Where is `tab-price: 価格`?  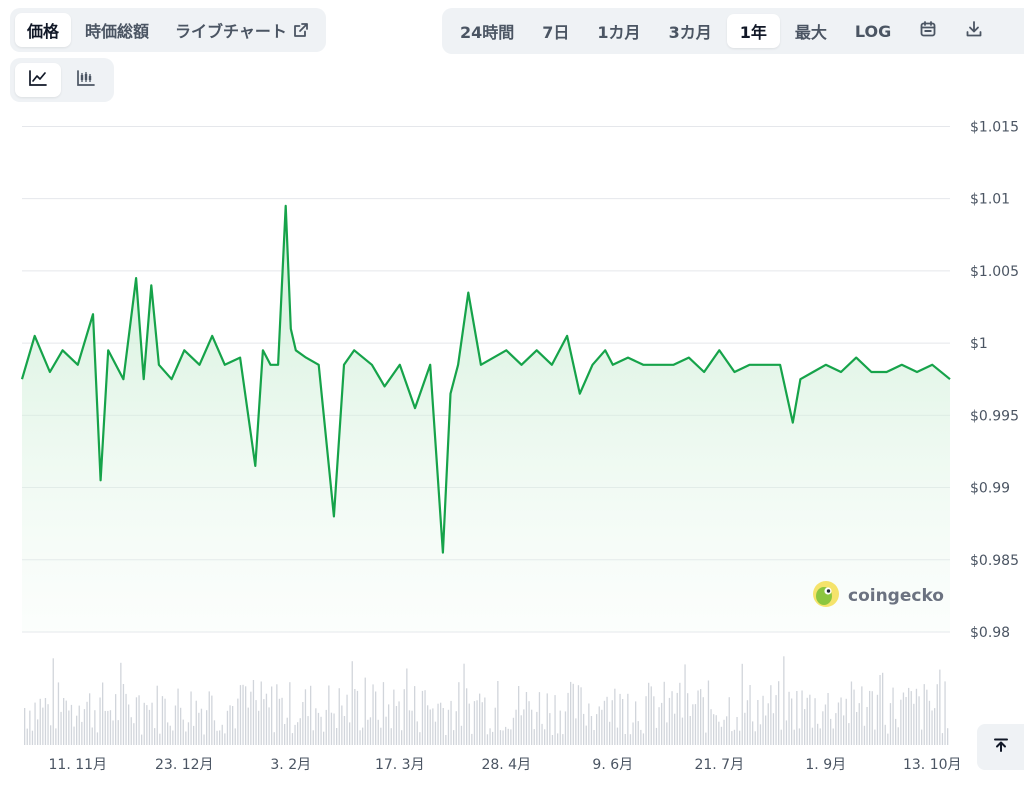 tab-price: 価格 is located at coordinates (43, 30).